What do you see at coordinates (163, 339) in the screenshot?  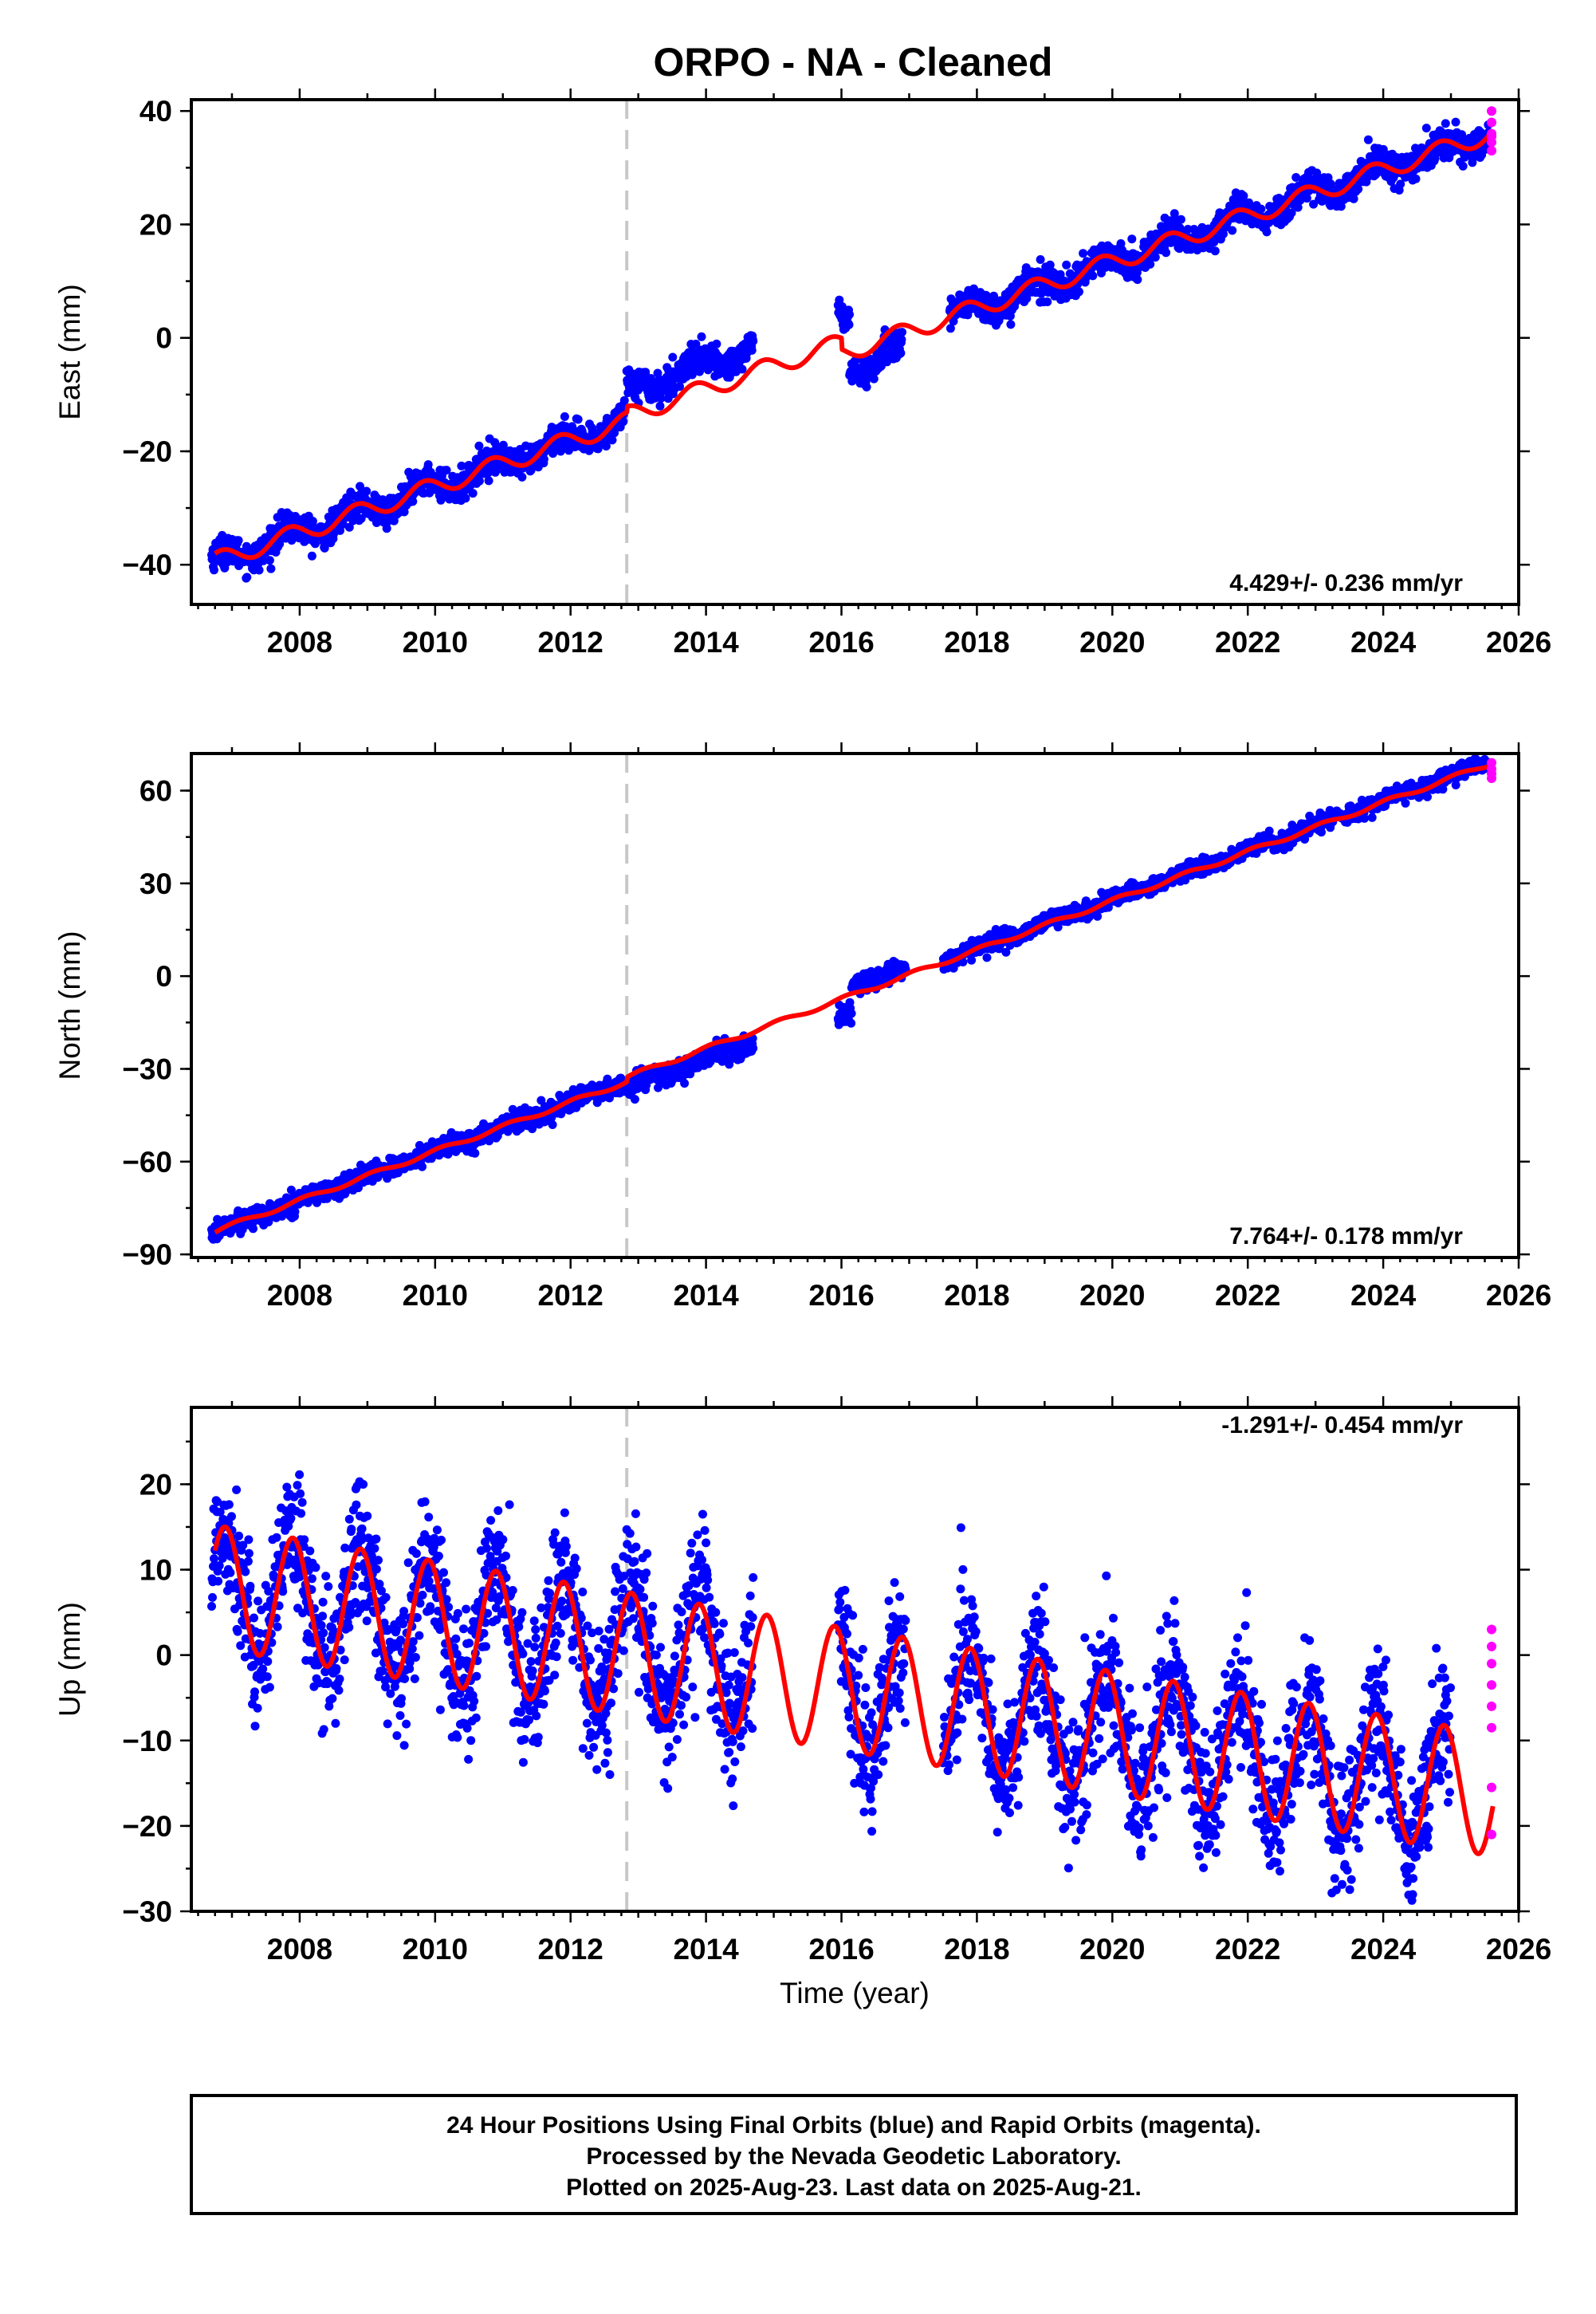 I see `east-y-tick-label: 0` at bounding box center [163, 339].